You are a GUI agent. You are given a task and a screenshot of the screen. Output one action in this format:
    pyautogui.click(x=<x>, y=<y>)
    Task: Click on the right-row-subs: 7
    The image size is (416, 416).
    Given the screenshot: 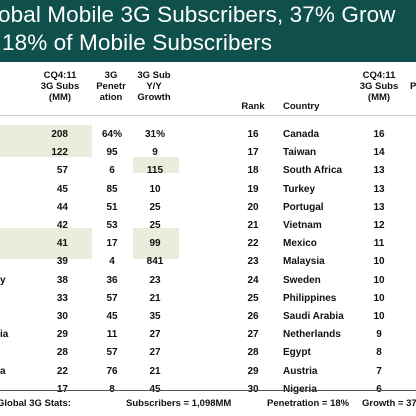 What is the action you would take?
    pyautogui.click(x=379, y=371)
    